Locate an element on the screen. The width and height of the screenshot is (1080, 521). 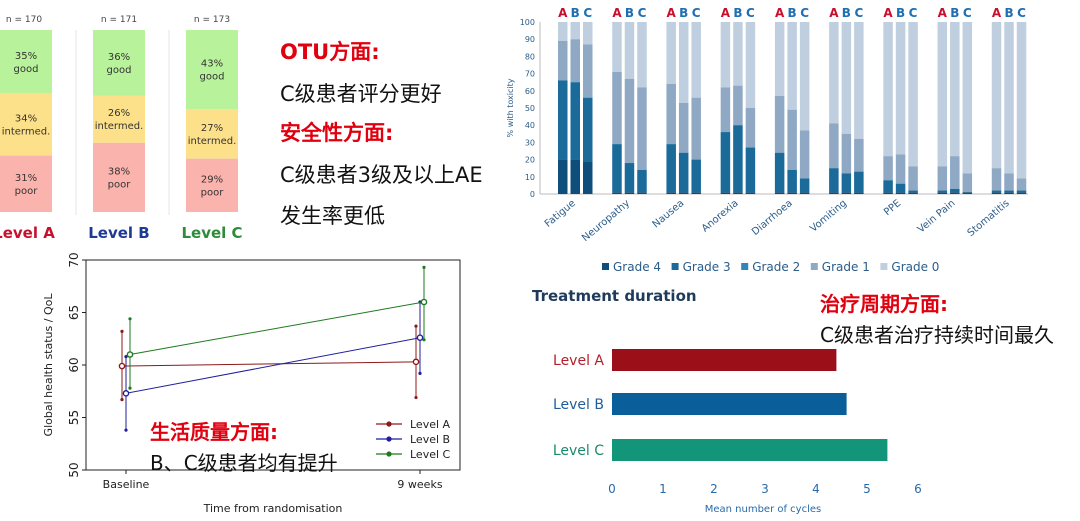
qol-plot-frame is located at coordinates (273, 365).